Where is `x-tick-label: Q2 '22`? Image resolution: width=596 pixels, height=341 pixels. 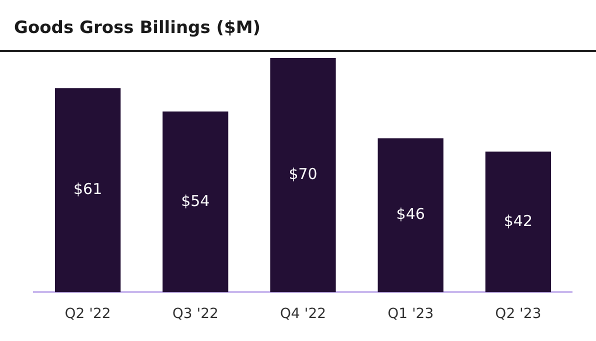
x-tick-label: Q2 '22 is located at coordinates (87, 314).